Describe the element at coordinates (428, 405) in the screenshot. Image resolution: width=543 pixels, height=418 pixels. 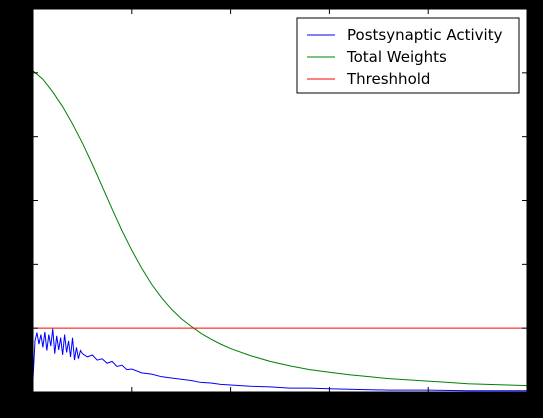
I see `x-tick-label: 400` at that location.